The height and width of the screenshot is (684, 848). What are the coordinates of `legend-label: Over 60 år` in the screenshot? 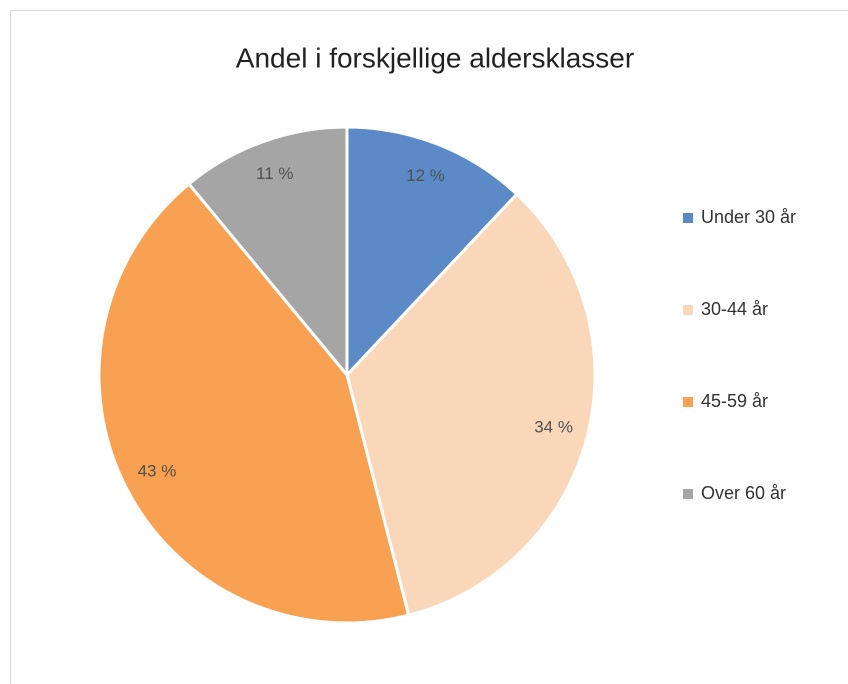 It's located at (743, 493).